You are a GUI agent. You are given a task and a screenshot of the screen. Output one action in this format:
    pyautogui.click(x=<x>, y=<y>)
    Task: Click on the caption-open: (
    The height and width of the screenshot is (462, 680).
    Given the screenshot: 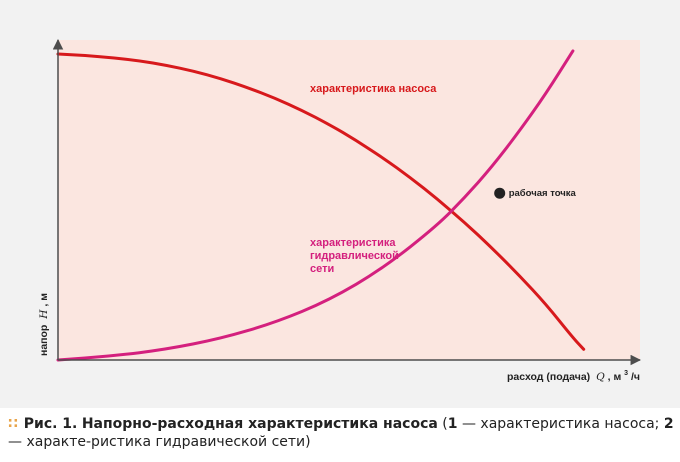 What is the action you would take?
    pyautogui.click(x=442, y=424)
    